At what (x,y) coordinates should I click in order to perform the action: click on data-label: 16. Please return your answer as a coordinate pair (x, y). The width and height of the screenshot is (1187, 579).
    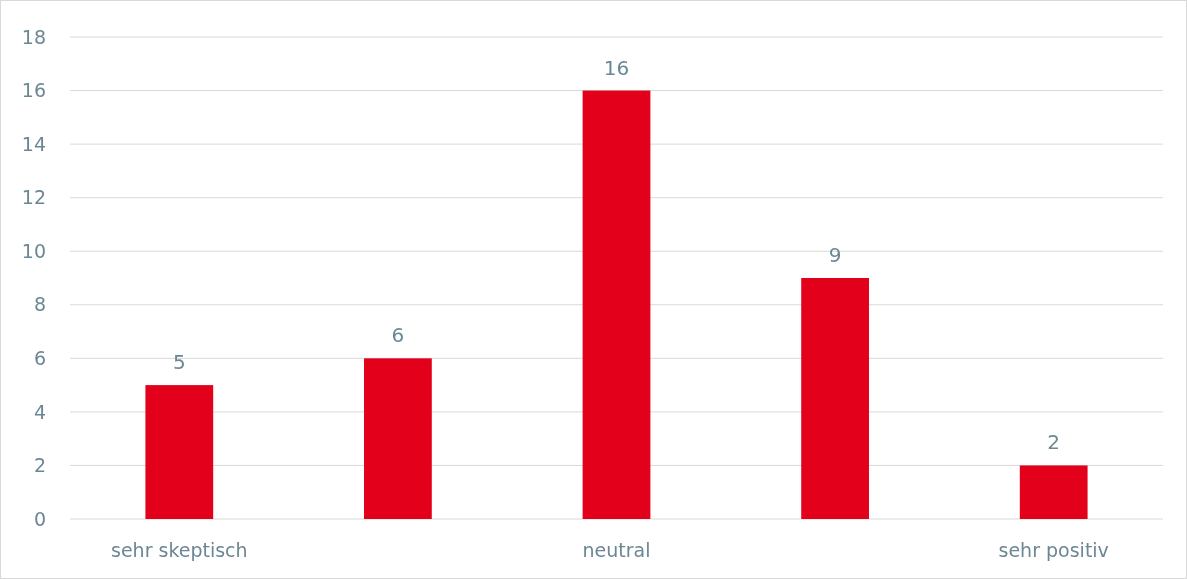
    Looking at the image, I should click on (616, 67).